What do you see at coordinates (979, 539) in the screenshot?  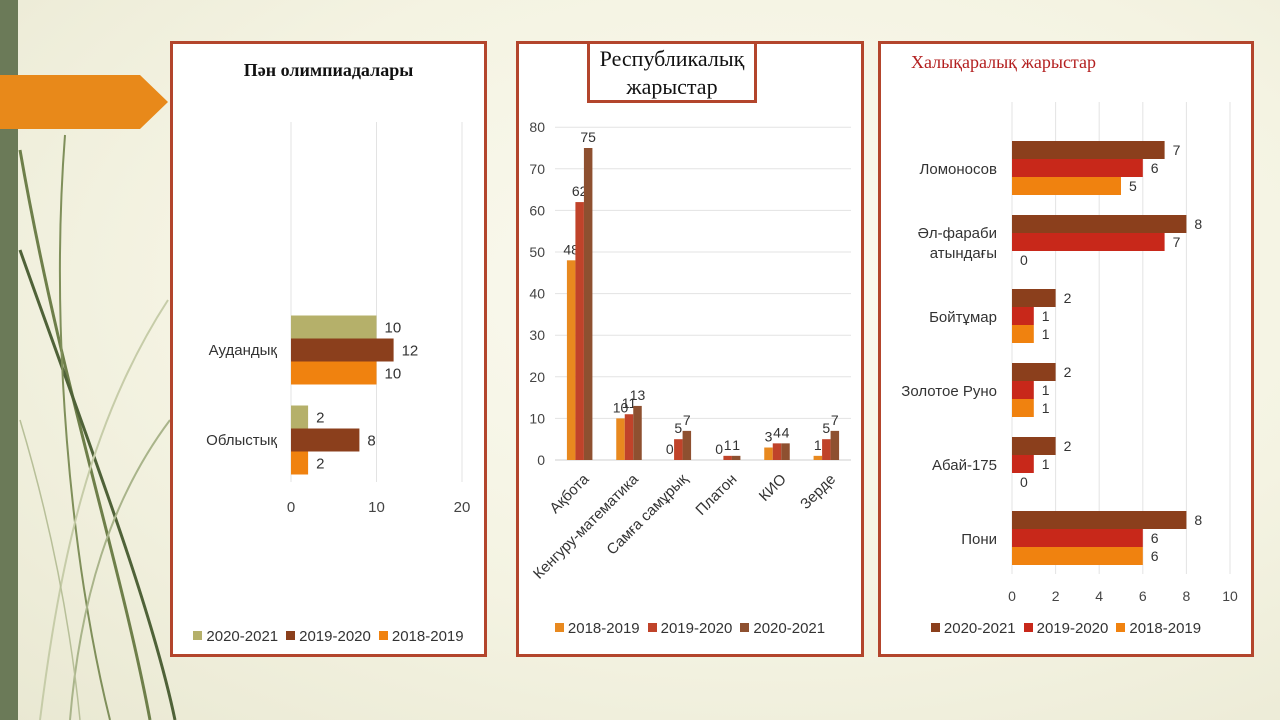 I see `category-label: Пони` at bounding box center [979, 539].